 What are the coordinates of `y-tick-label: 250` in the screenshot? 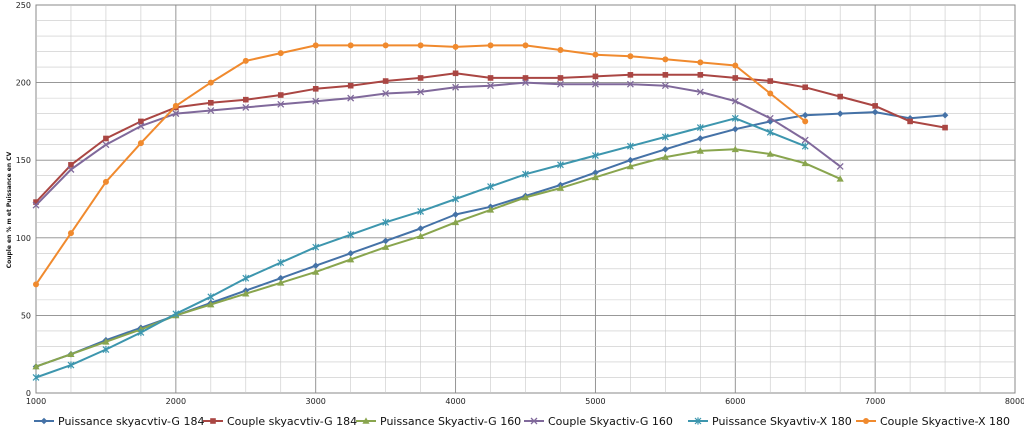 It's located at (23, 5).